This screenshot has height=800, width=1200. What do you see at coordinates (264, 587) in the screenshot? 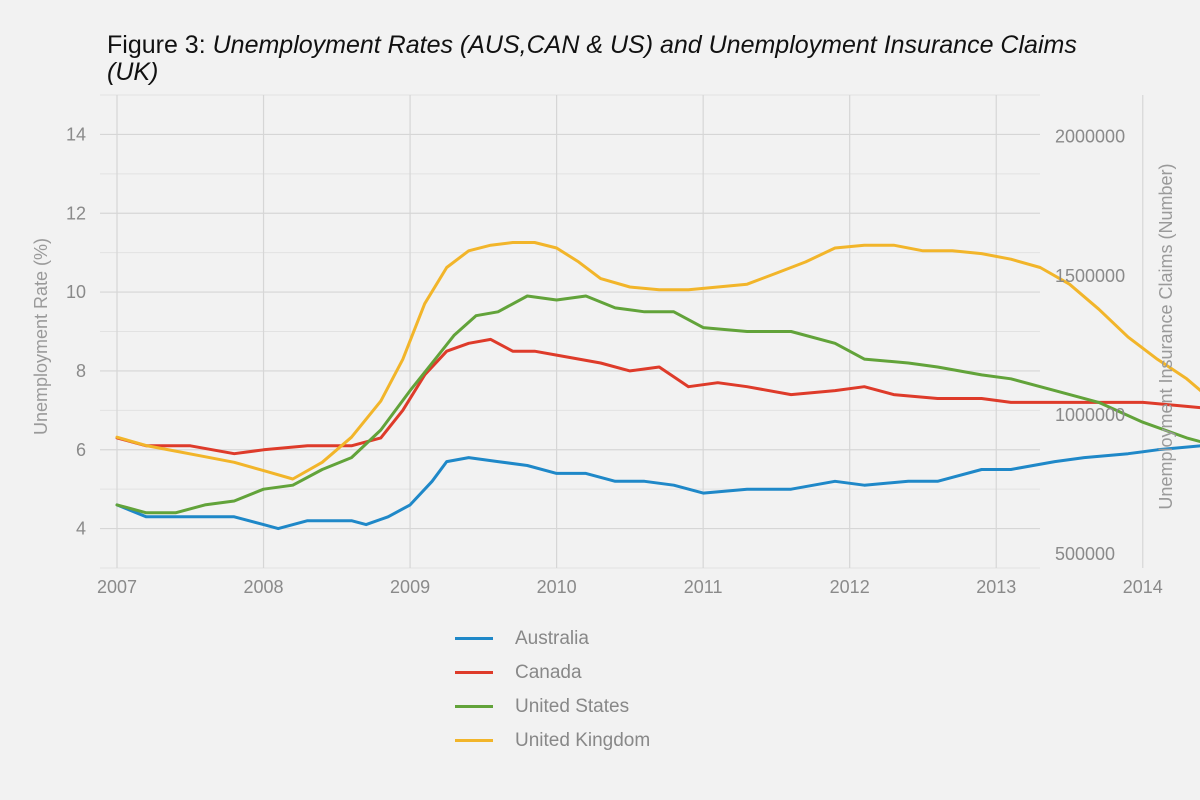
I see `x-tick-label: 2008` at bounding box center [264, 587].